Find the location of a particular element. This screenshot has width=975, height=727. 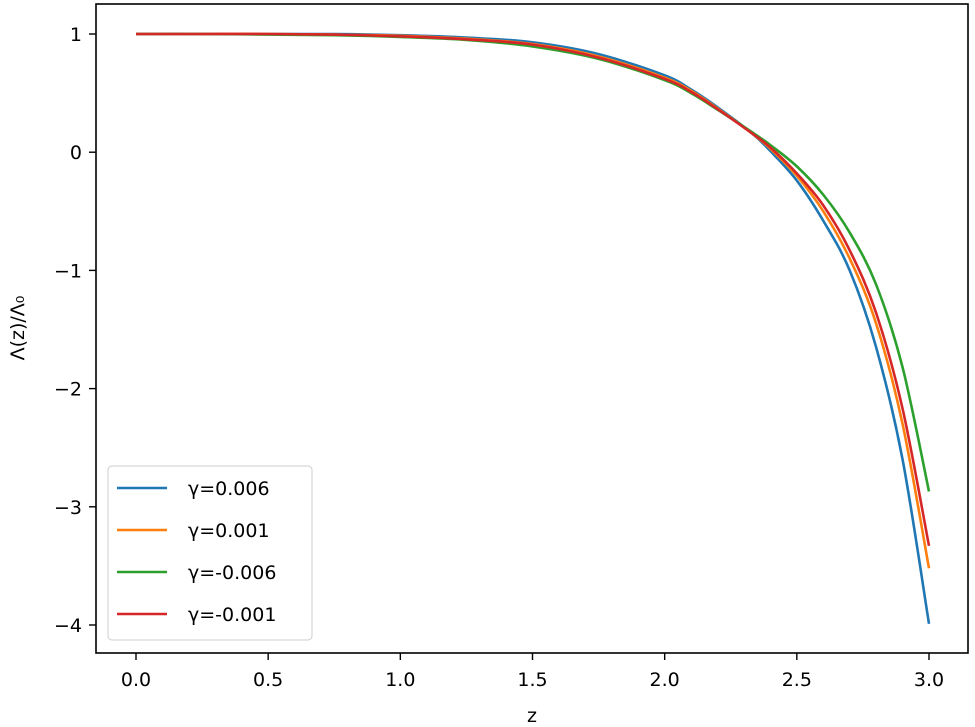

x-tick-label: 1.5 is located at coordinates (532, 680).